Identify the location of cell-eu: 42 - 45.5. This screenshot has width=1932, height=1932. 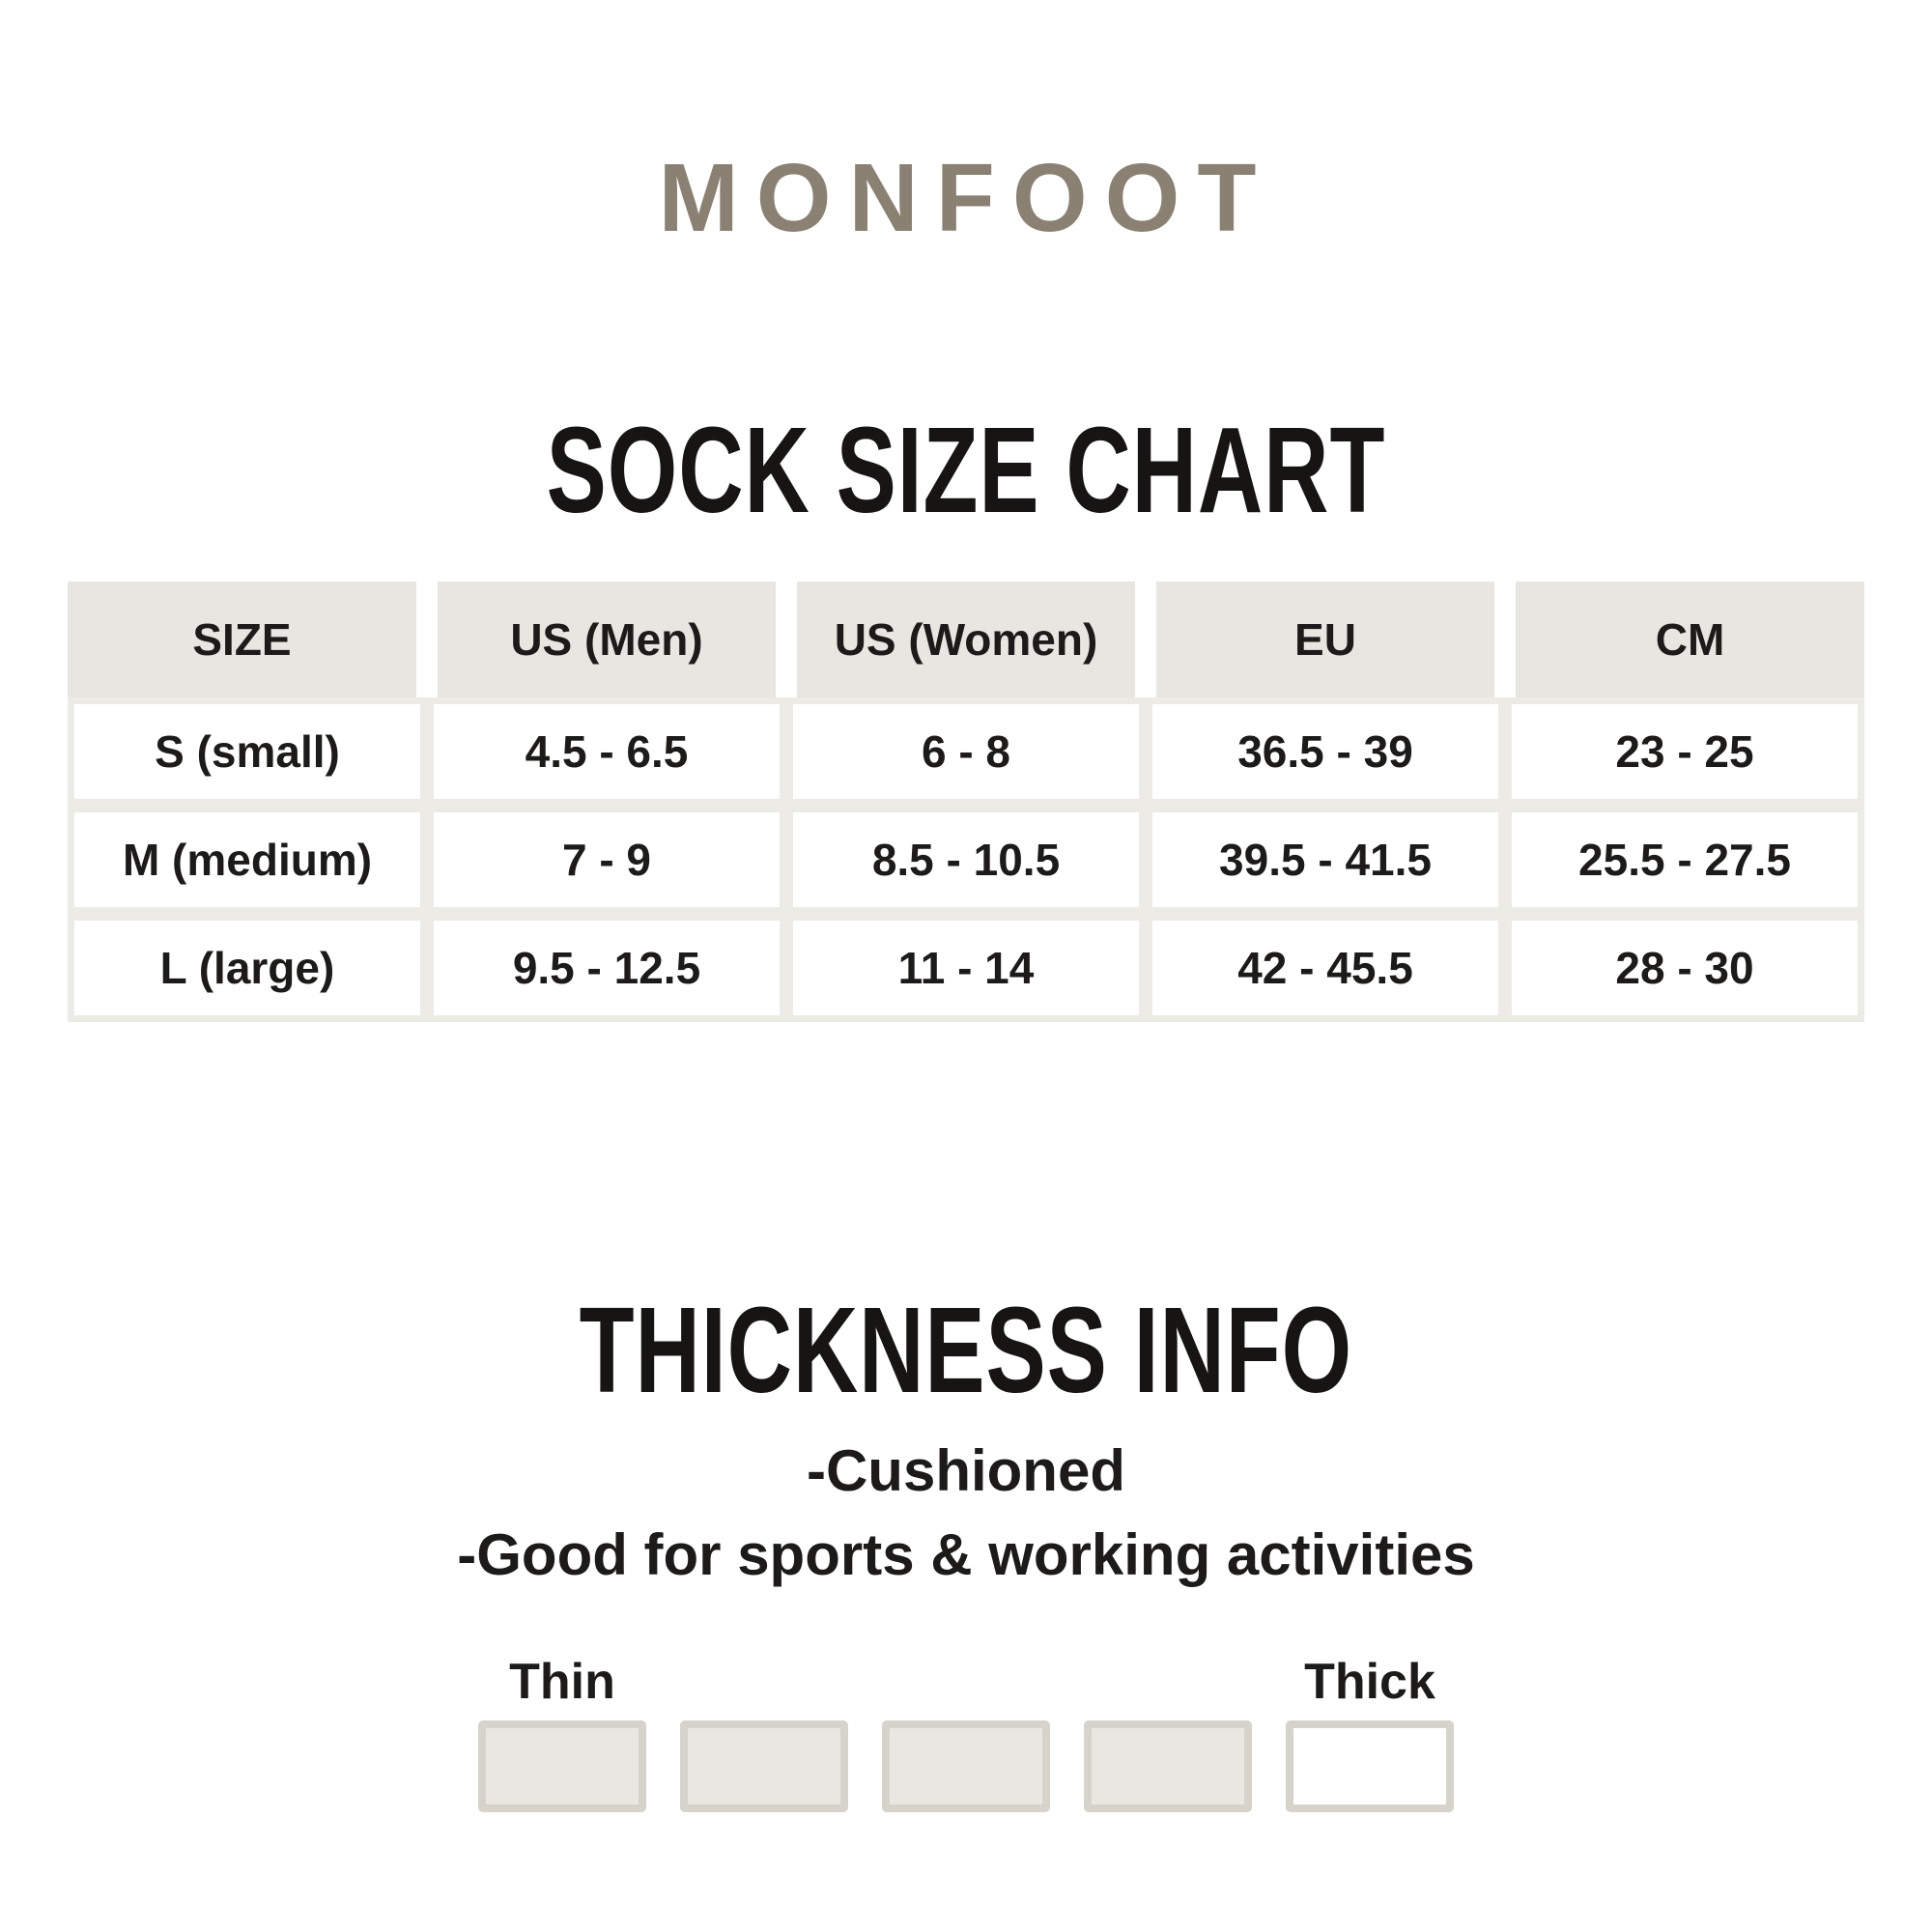
(1325, 967).